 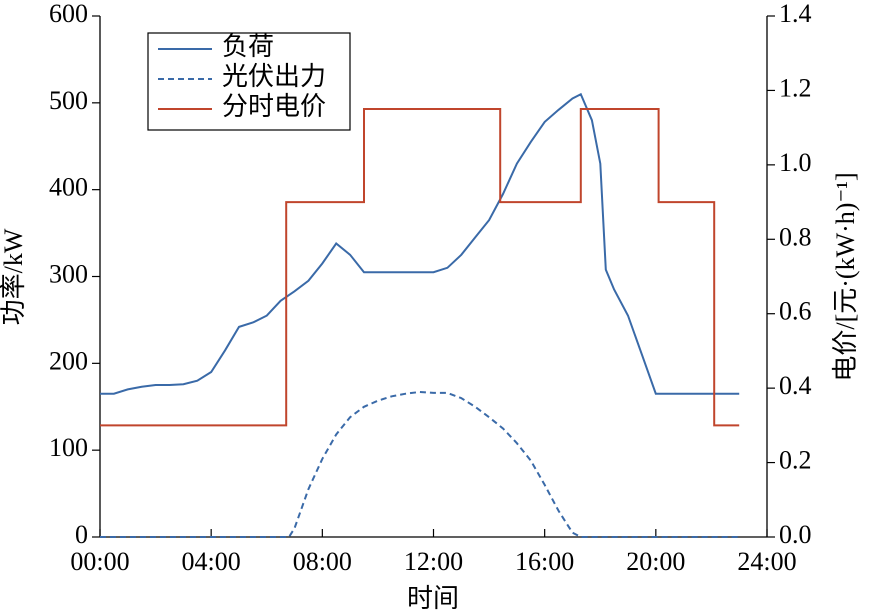 What do you see at coordinates (795, 162) in the screenshot?
I see `y2-tick-label: 1.0` at bounding box center [795, 162].